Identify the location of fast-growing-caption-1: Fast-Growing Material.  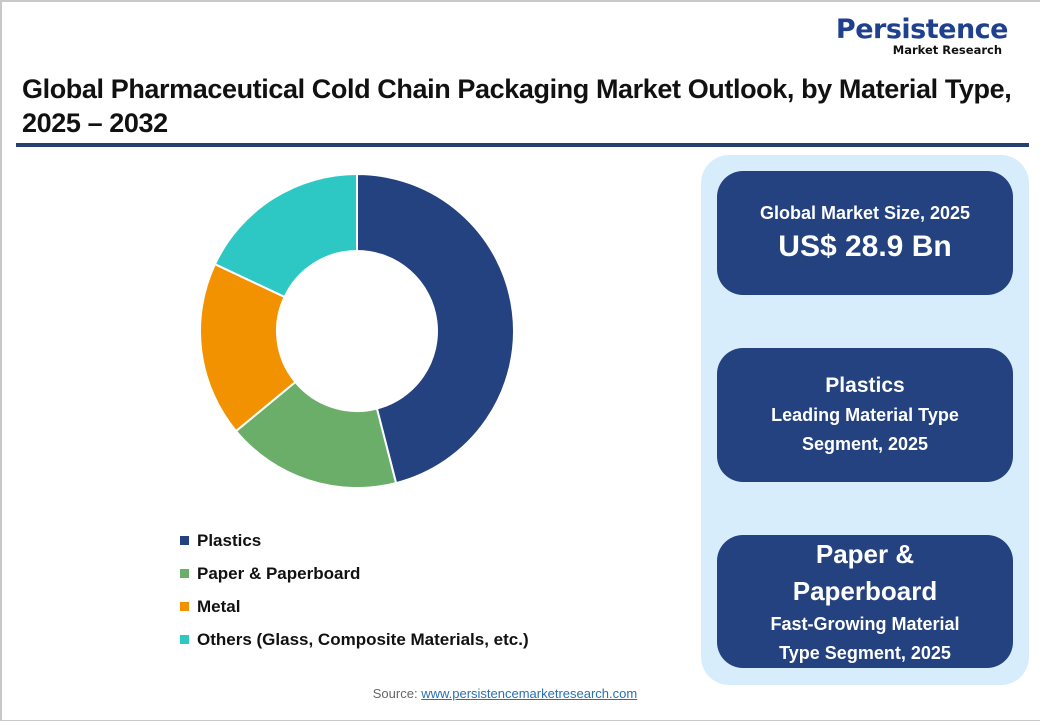
(865, 623).